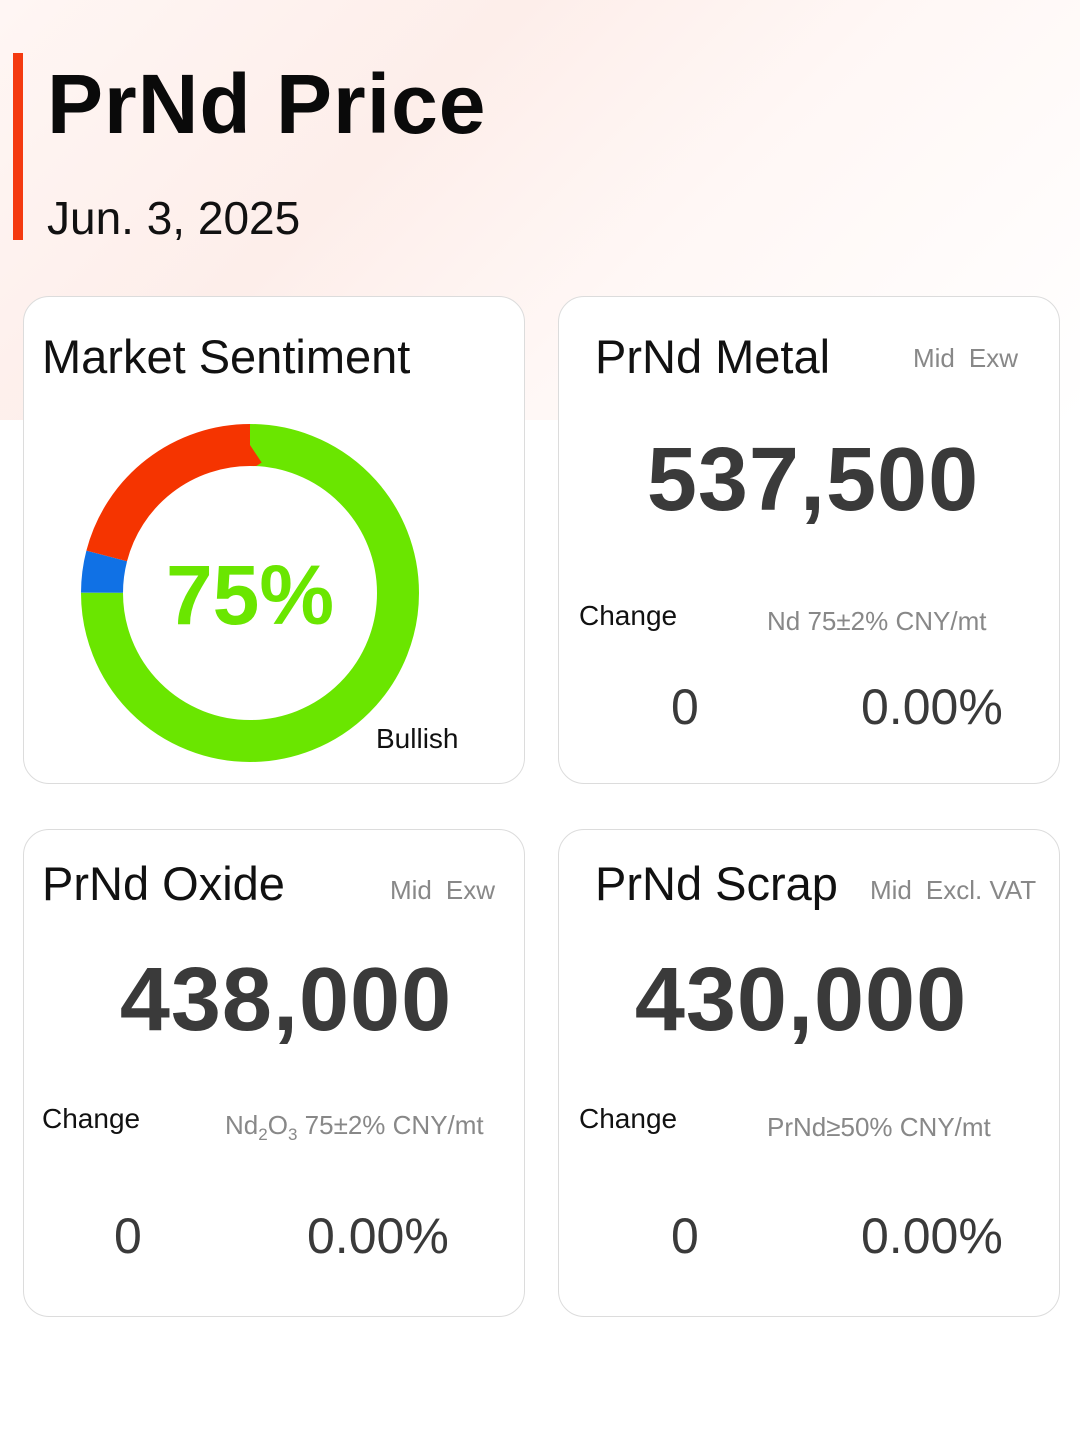 The width and height of the screenshot is (1080, 1434). Describe the element at coordinates (292, 1134) in the screenshot. I see `spec-subscript-2: 3` at that location.